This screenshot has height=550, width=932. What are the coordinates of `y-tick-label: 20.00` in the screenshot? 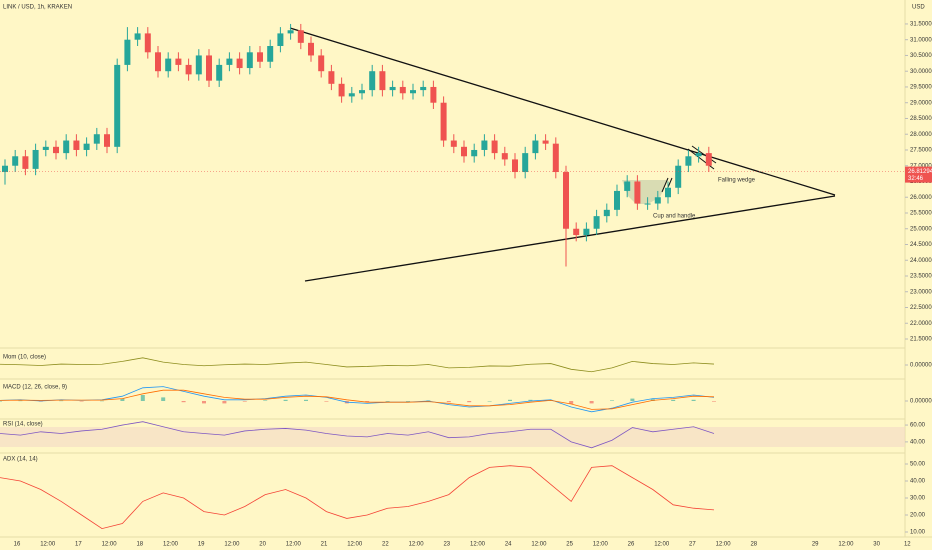 It's located at (918, 516).